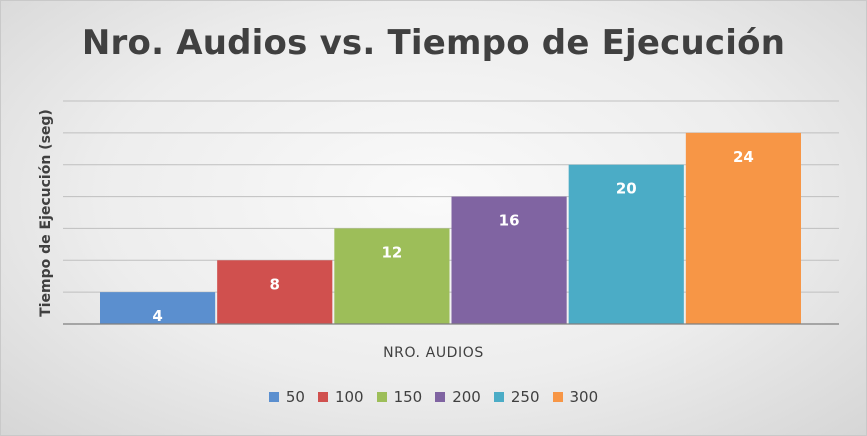 This screenshot has width=867, height=436. What do you see at coordinates (391, 252) in the screenshot?
I see `data-label-150: 12` at bounding box center [391, 252].